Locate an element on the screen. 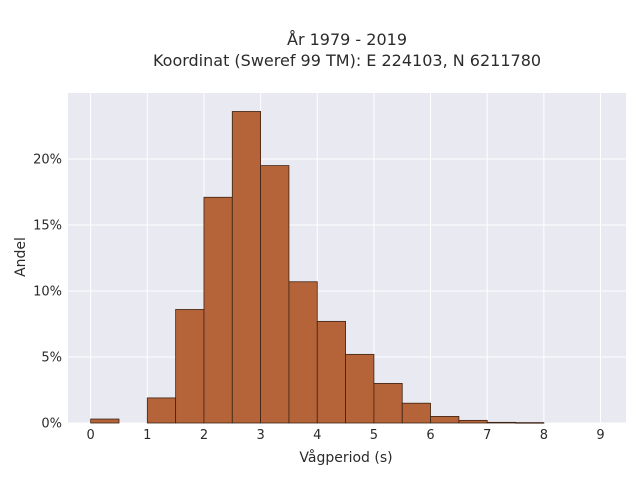  y-tick-label: 15% is located at coordinates (47, 226).